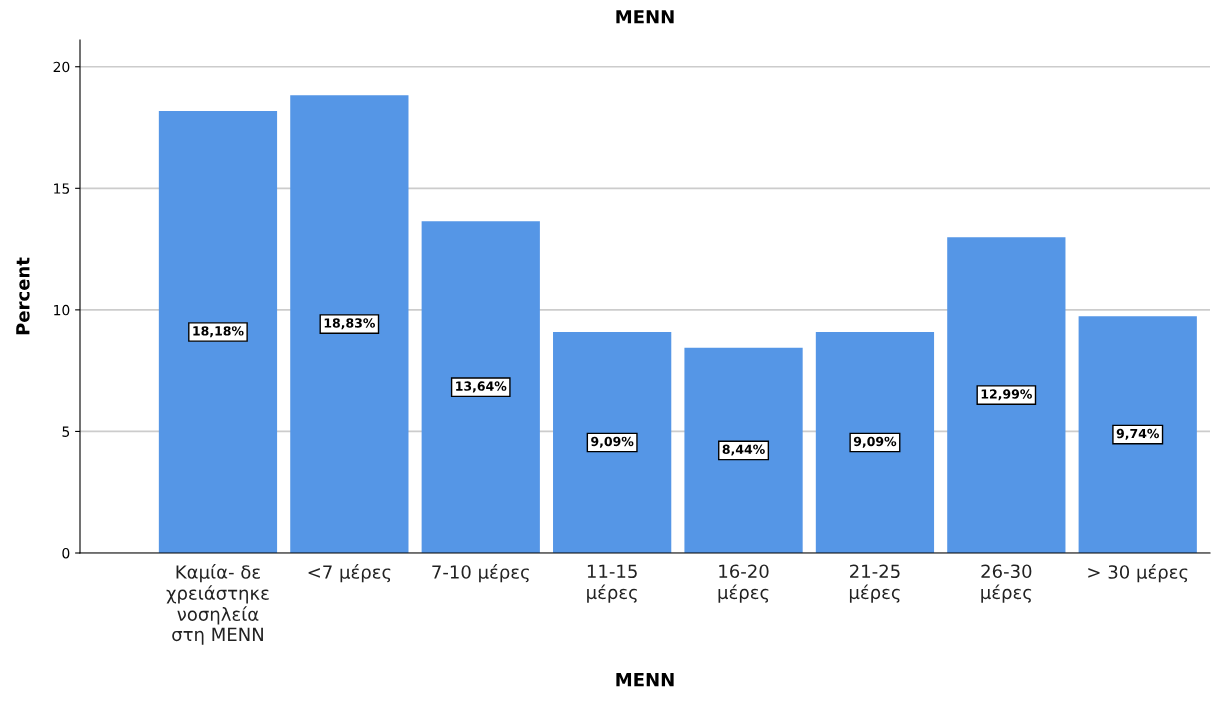  I want to click on data-label: 9,74%, so click(1138, 434).